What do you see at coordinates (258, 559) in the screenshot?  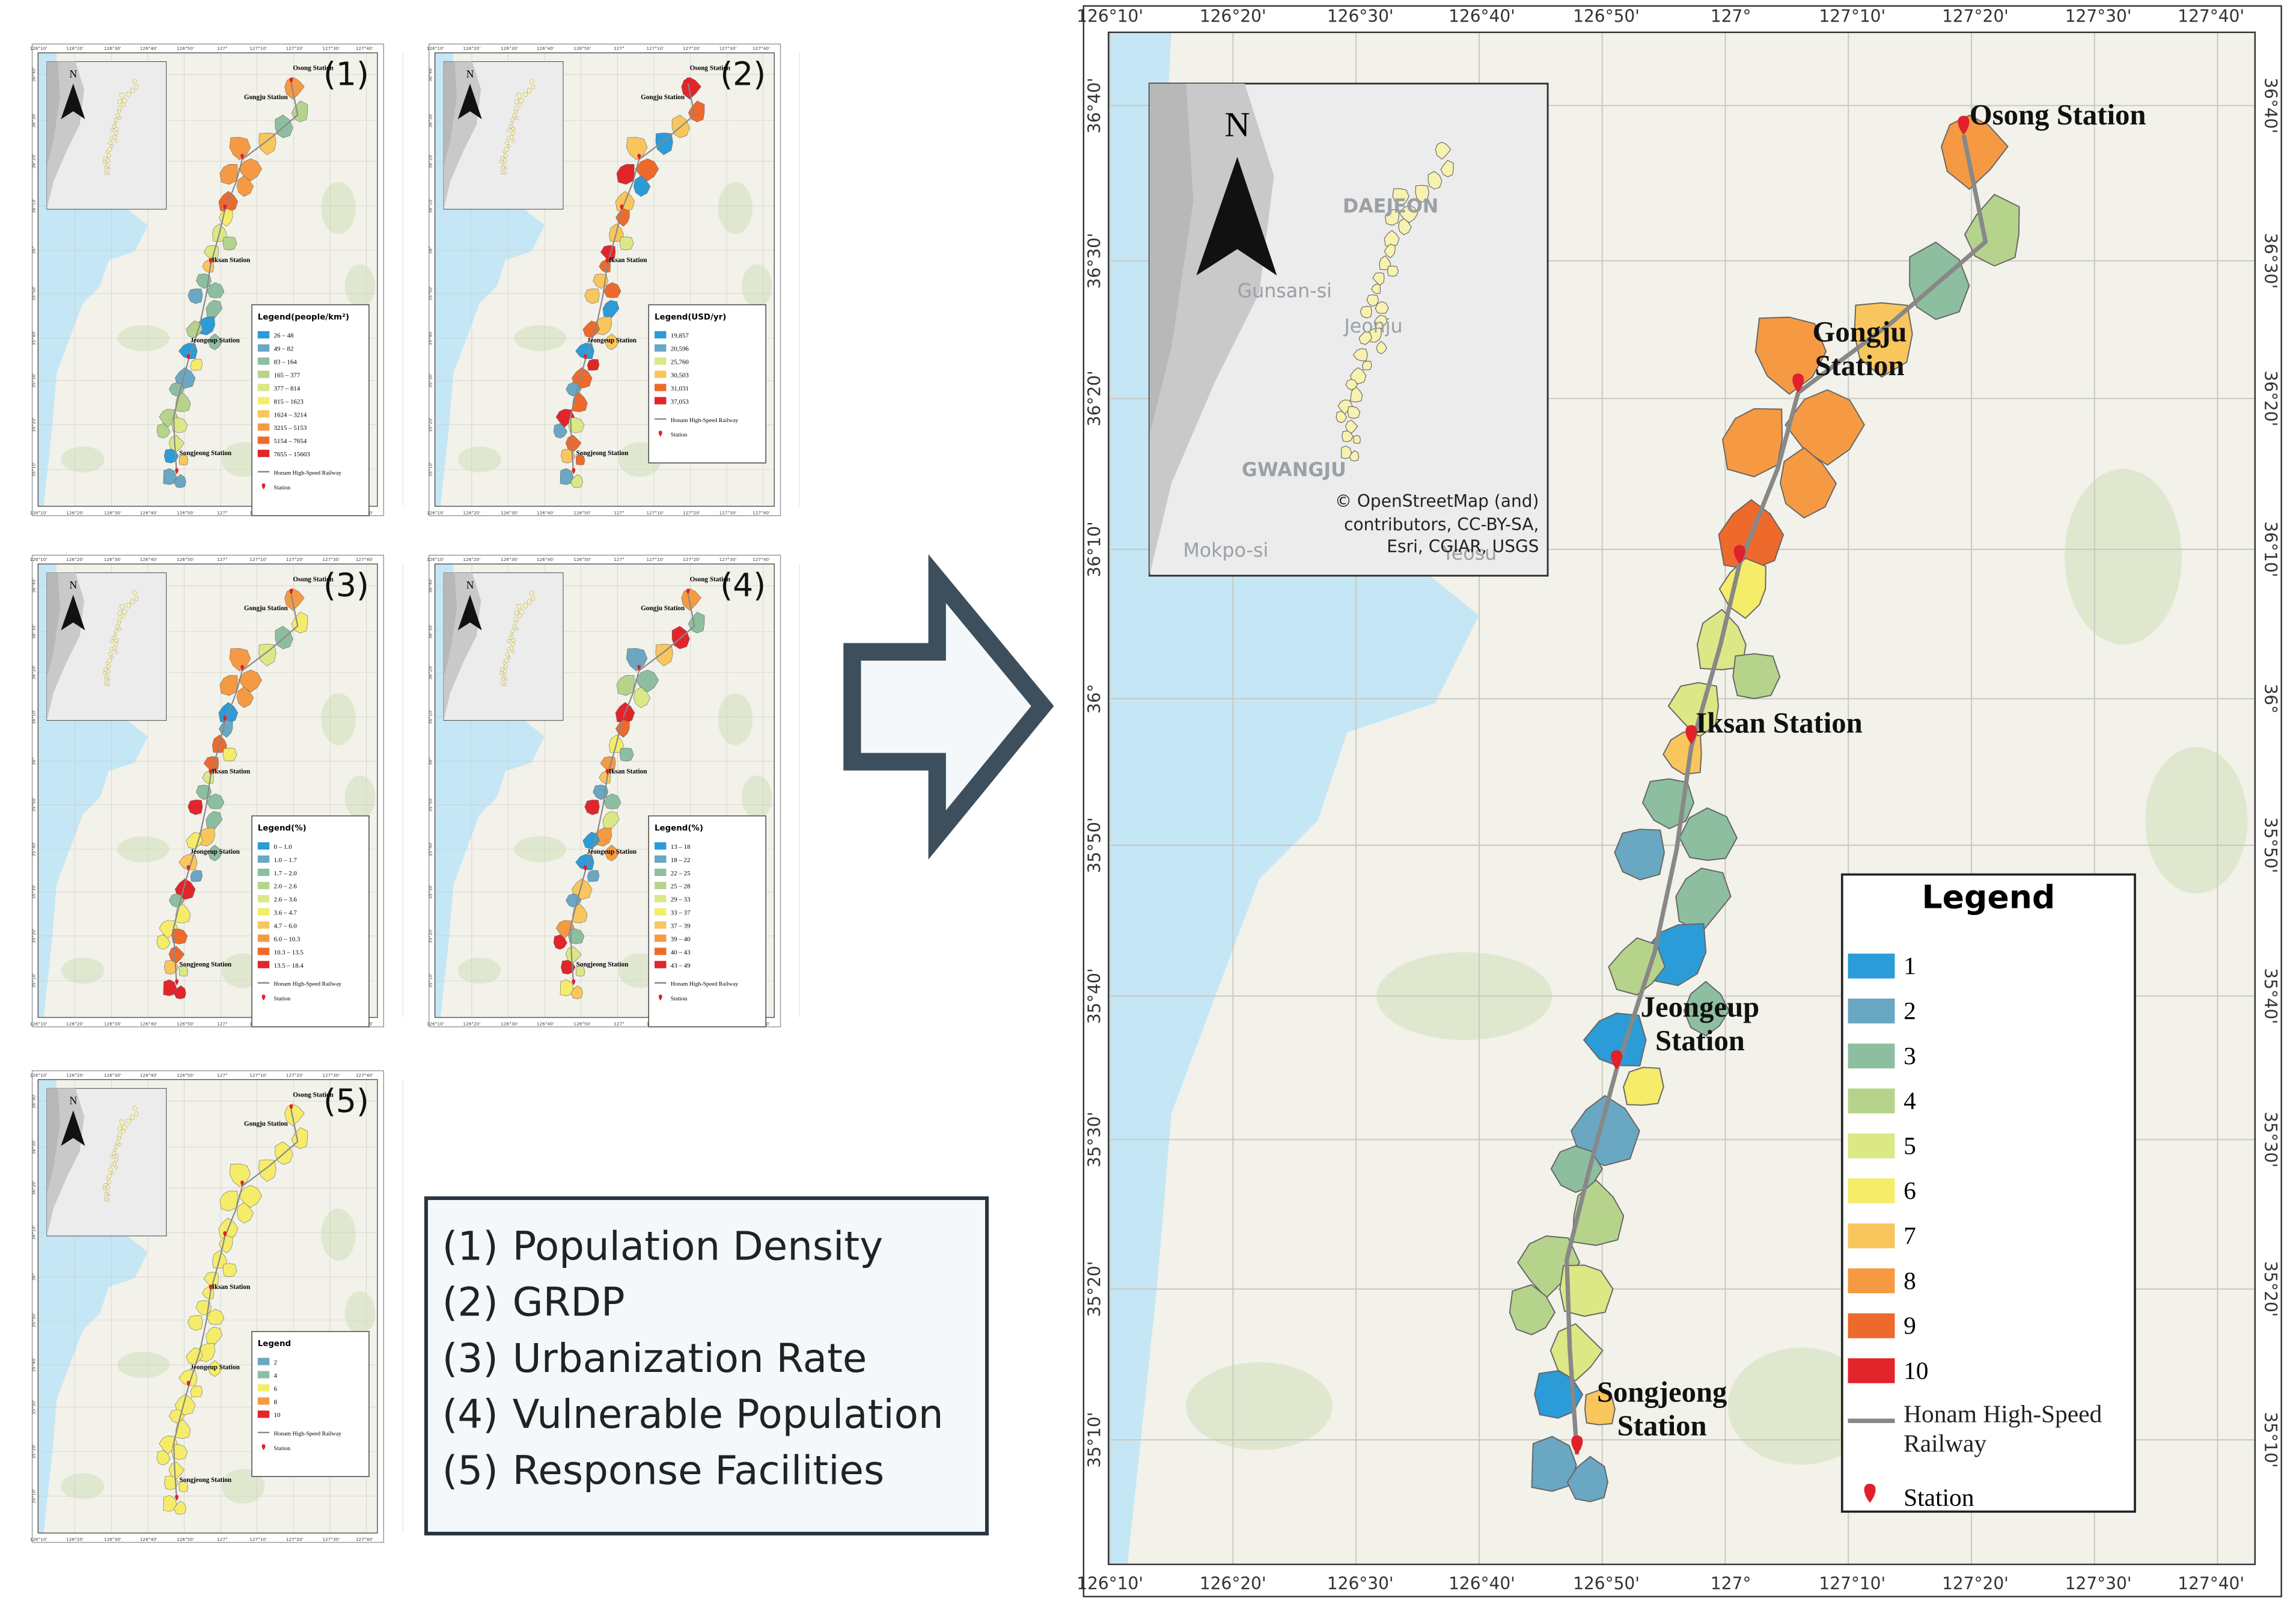 I see `longitude-label: 127°10'` at bounding box center [258, 559].